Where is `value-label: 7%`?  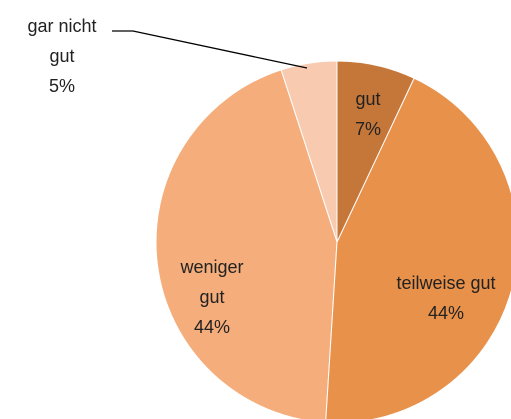 value-label: 7% is located at coordinates (367, 129).